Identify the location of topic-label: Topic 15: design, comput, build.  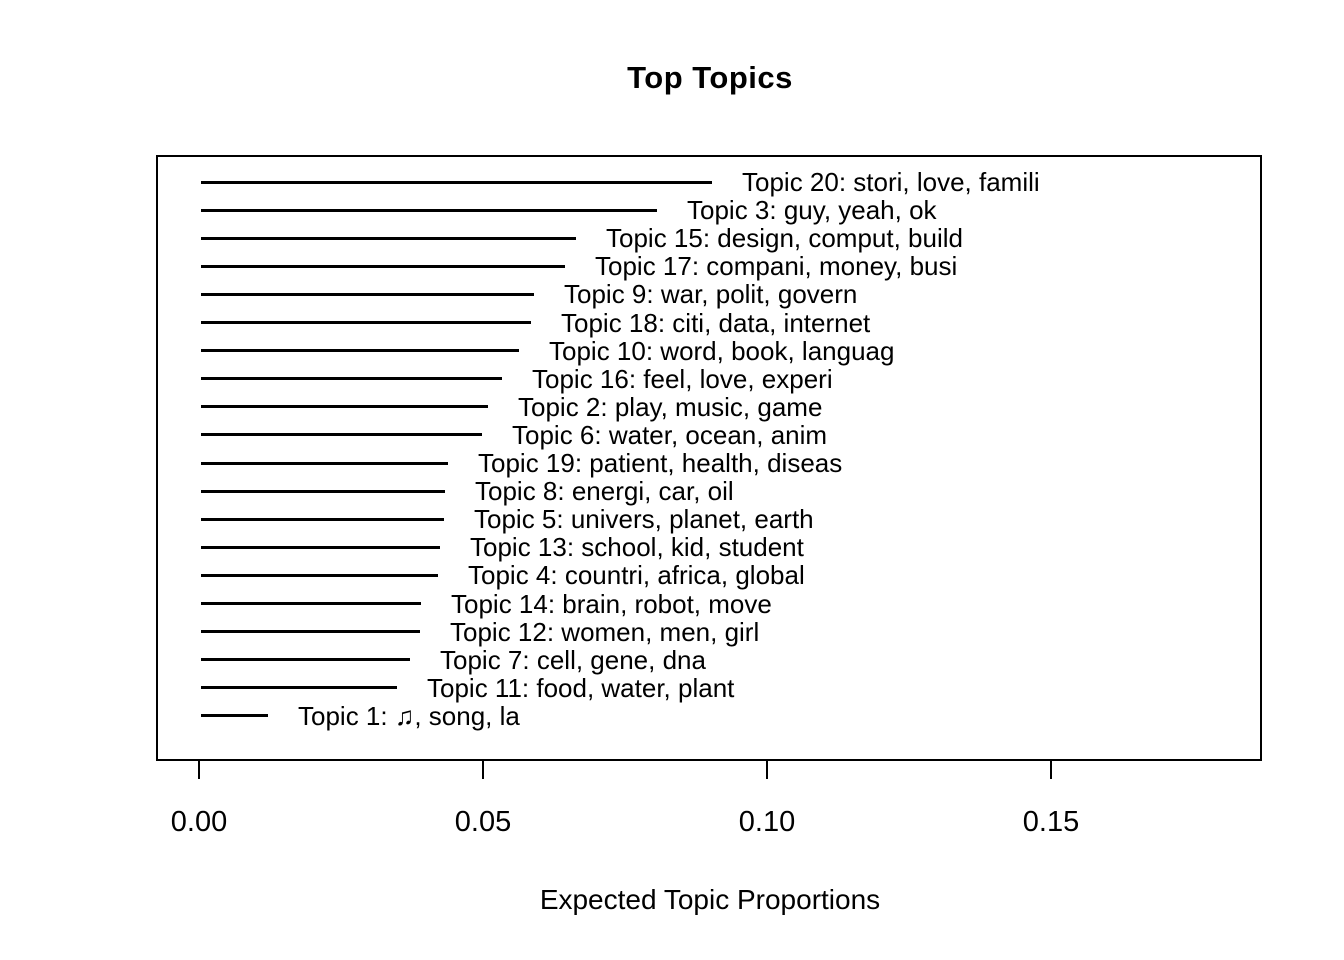
(784, 238).